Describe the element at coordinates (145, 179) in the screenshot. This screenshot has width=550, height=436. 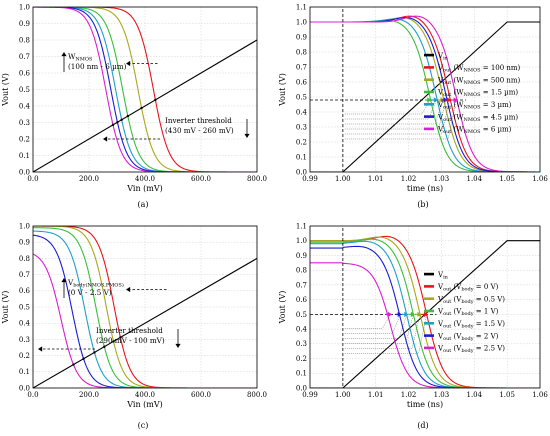
I see `x-tick-label: 400.0` at that location.